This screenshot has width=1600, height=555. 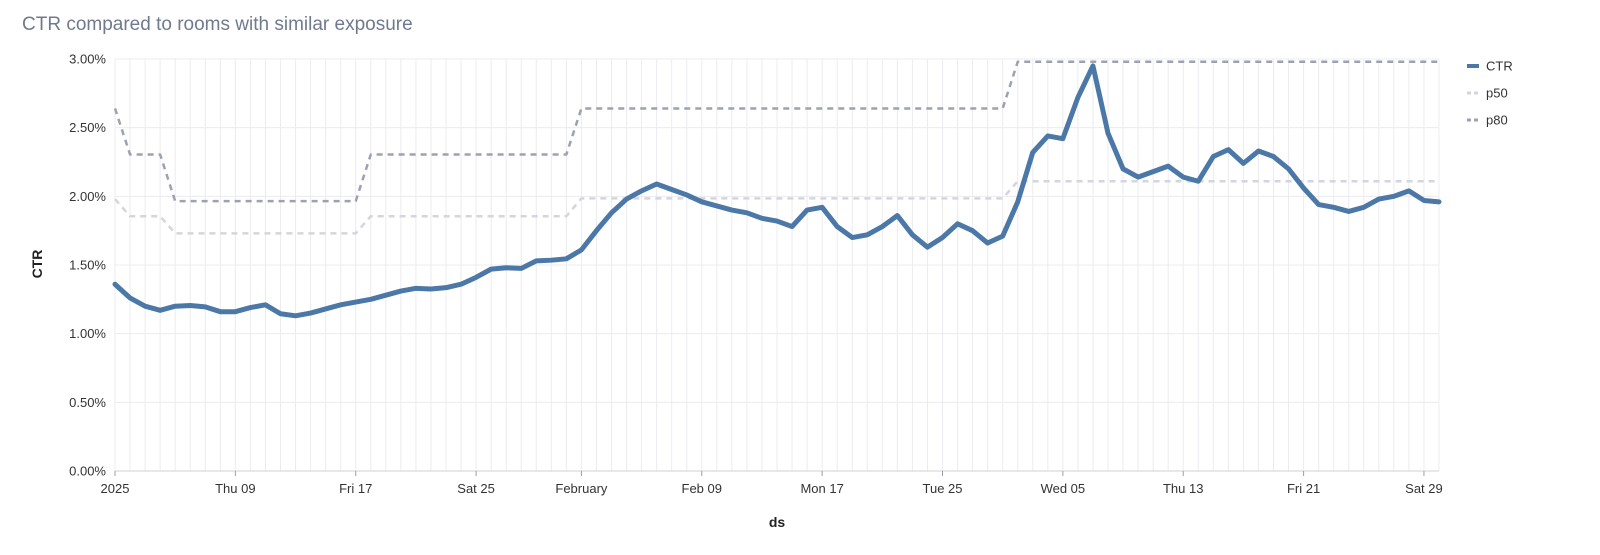 I want to click on x-tick-label: Fri 21, so click(x=1303, y=488).